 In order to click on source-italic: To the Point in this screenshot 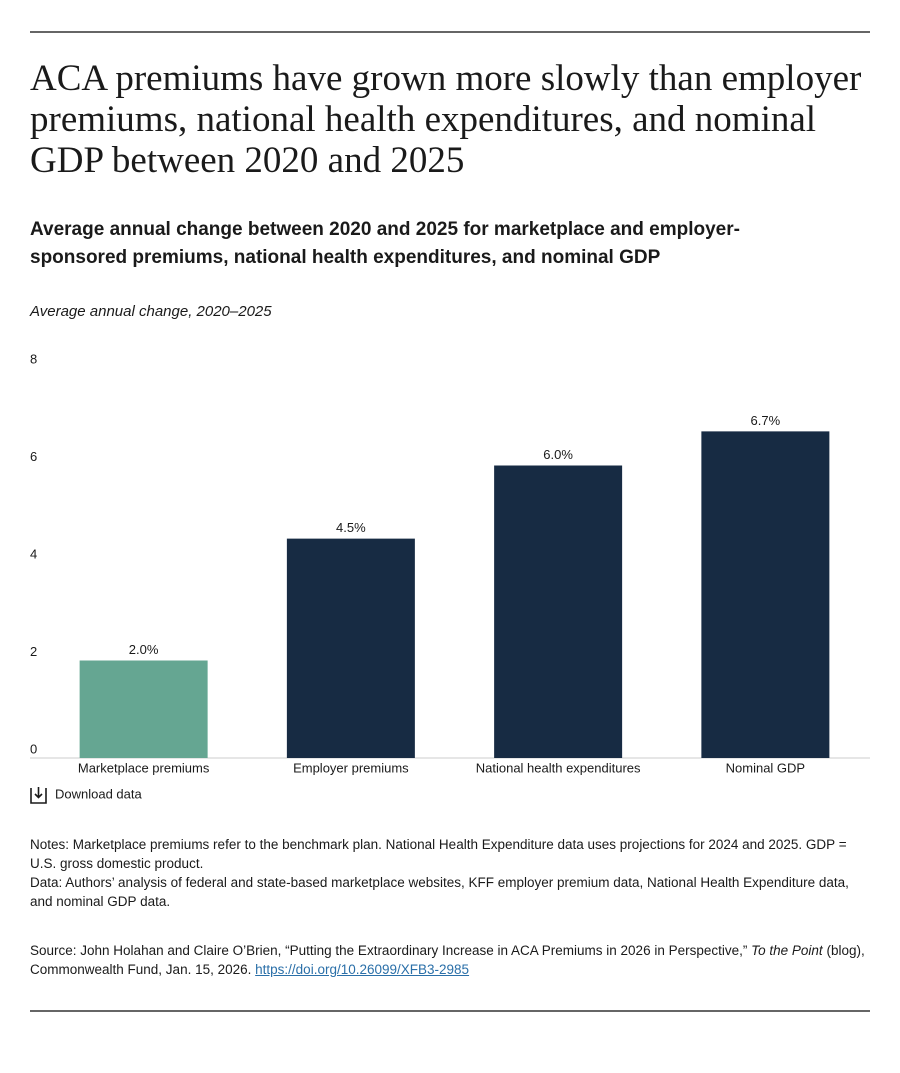, I will do `click(787, 950)`.